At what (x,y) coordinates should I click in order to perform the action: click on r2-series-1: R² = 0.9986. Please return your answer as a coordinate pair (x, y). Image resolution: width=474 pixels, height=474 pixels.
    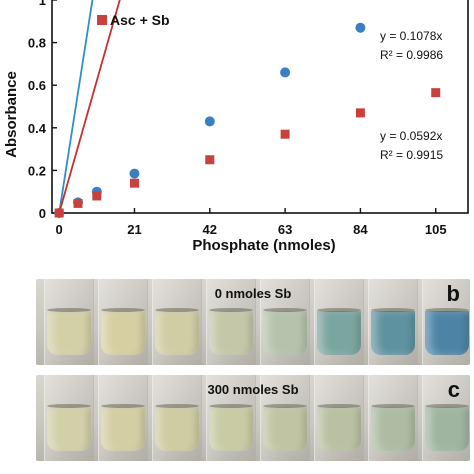
    Looking at the image, I should click on (411, 55).